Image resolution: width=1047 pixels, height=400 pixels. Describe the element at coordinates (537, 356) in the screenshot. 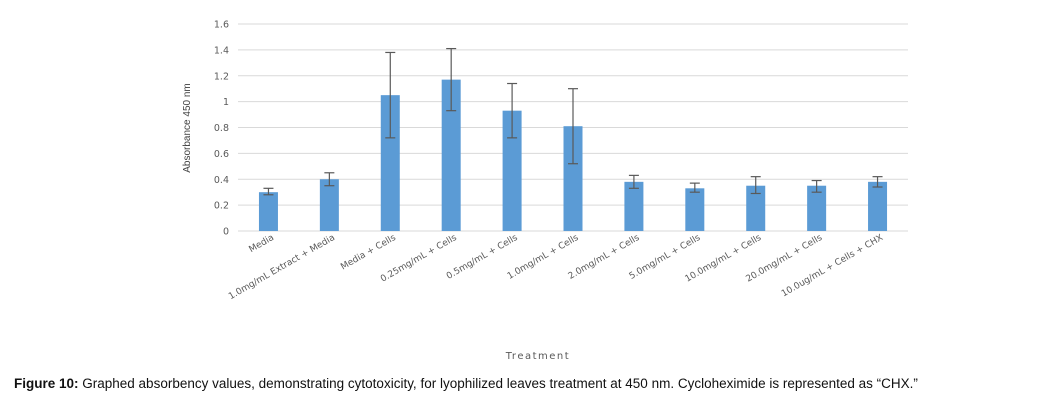

I see `x-axis-title: Treatment` at that location.